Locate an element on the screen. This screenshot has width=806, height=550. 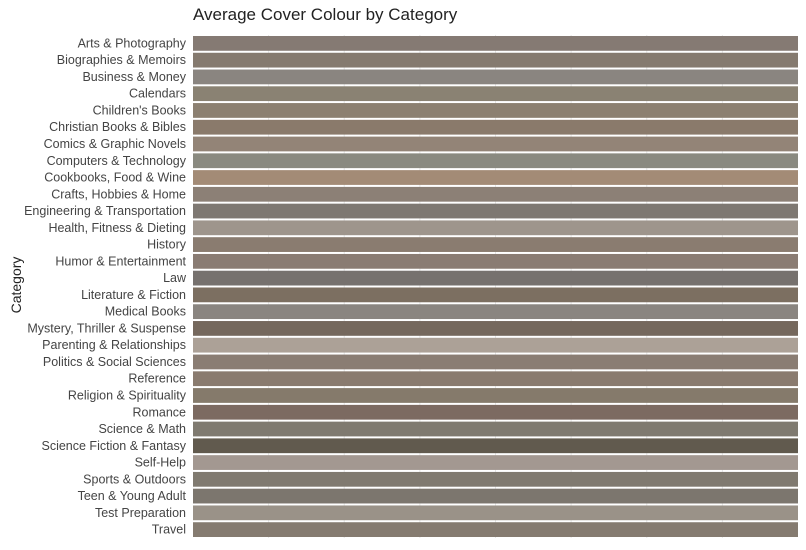
y-tick-label: Christian Books & Bibles is located at coordinates (117, 127).